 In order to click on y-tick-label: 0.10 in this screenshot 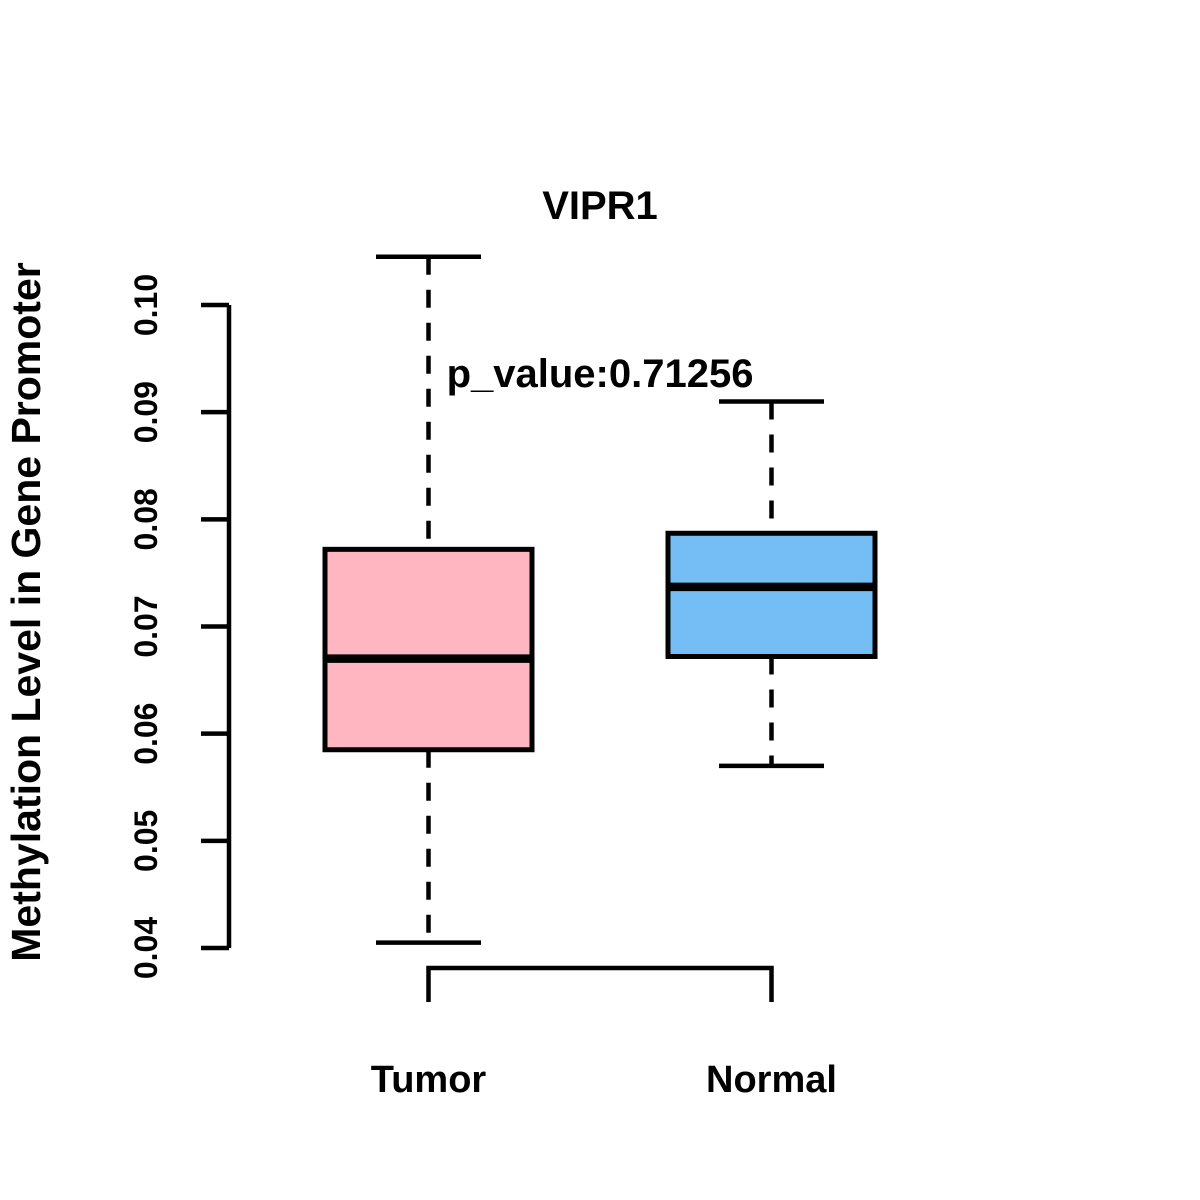, I will do `click(146, 305)`.